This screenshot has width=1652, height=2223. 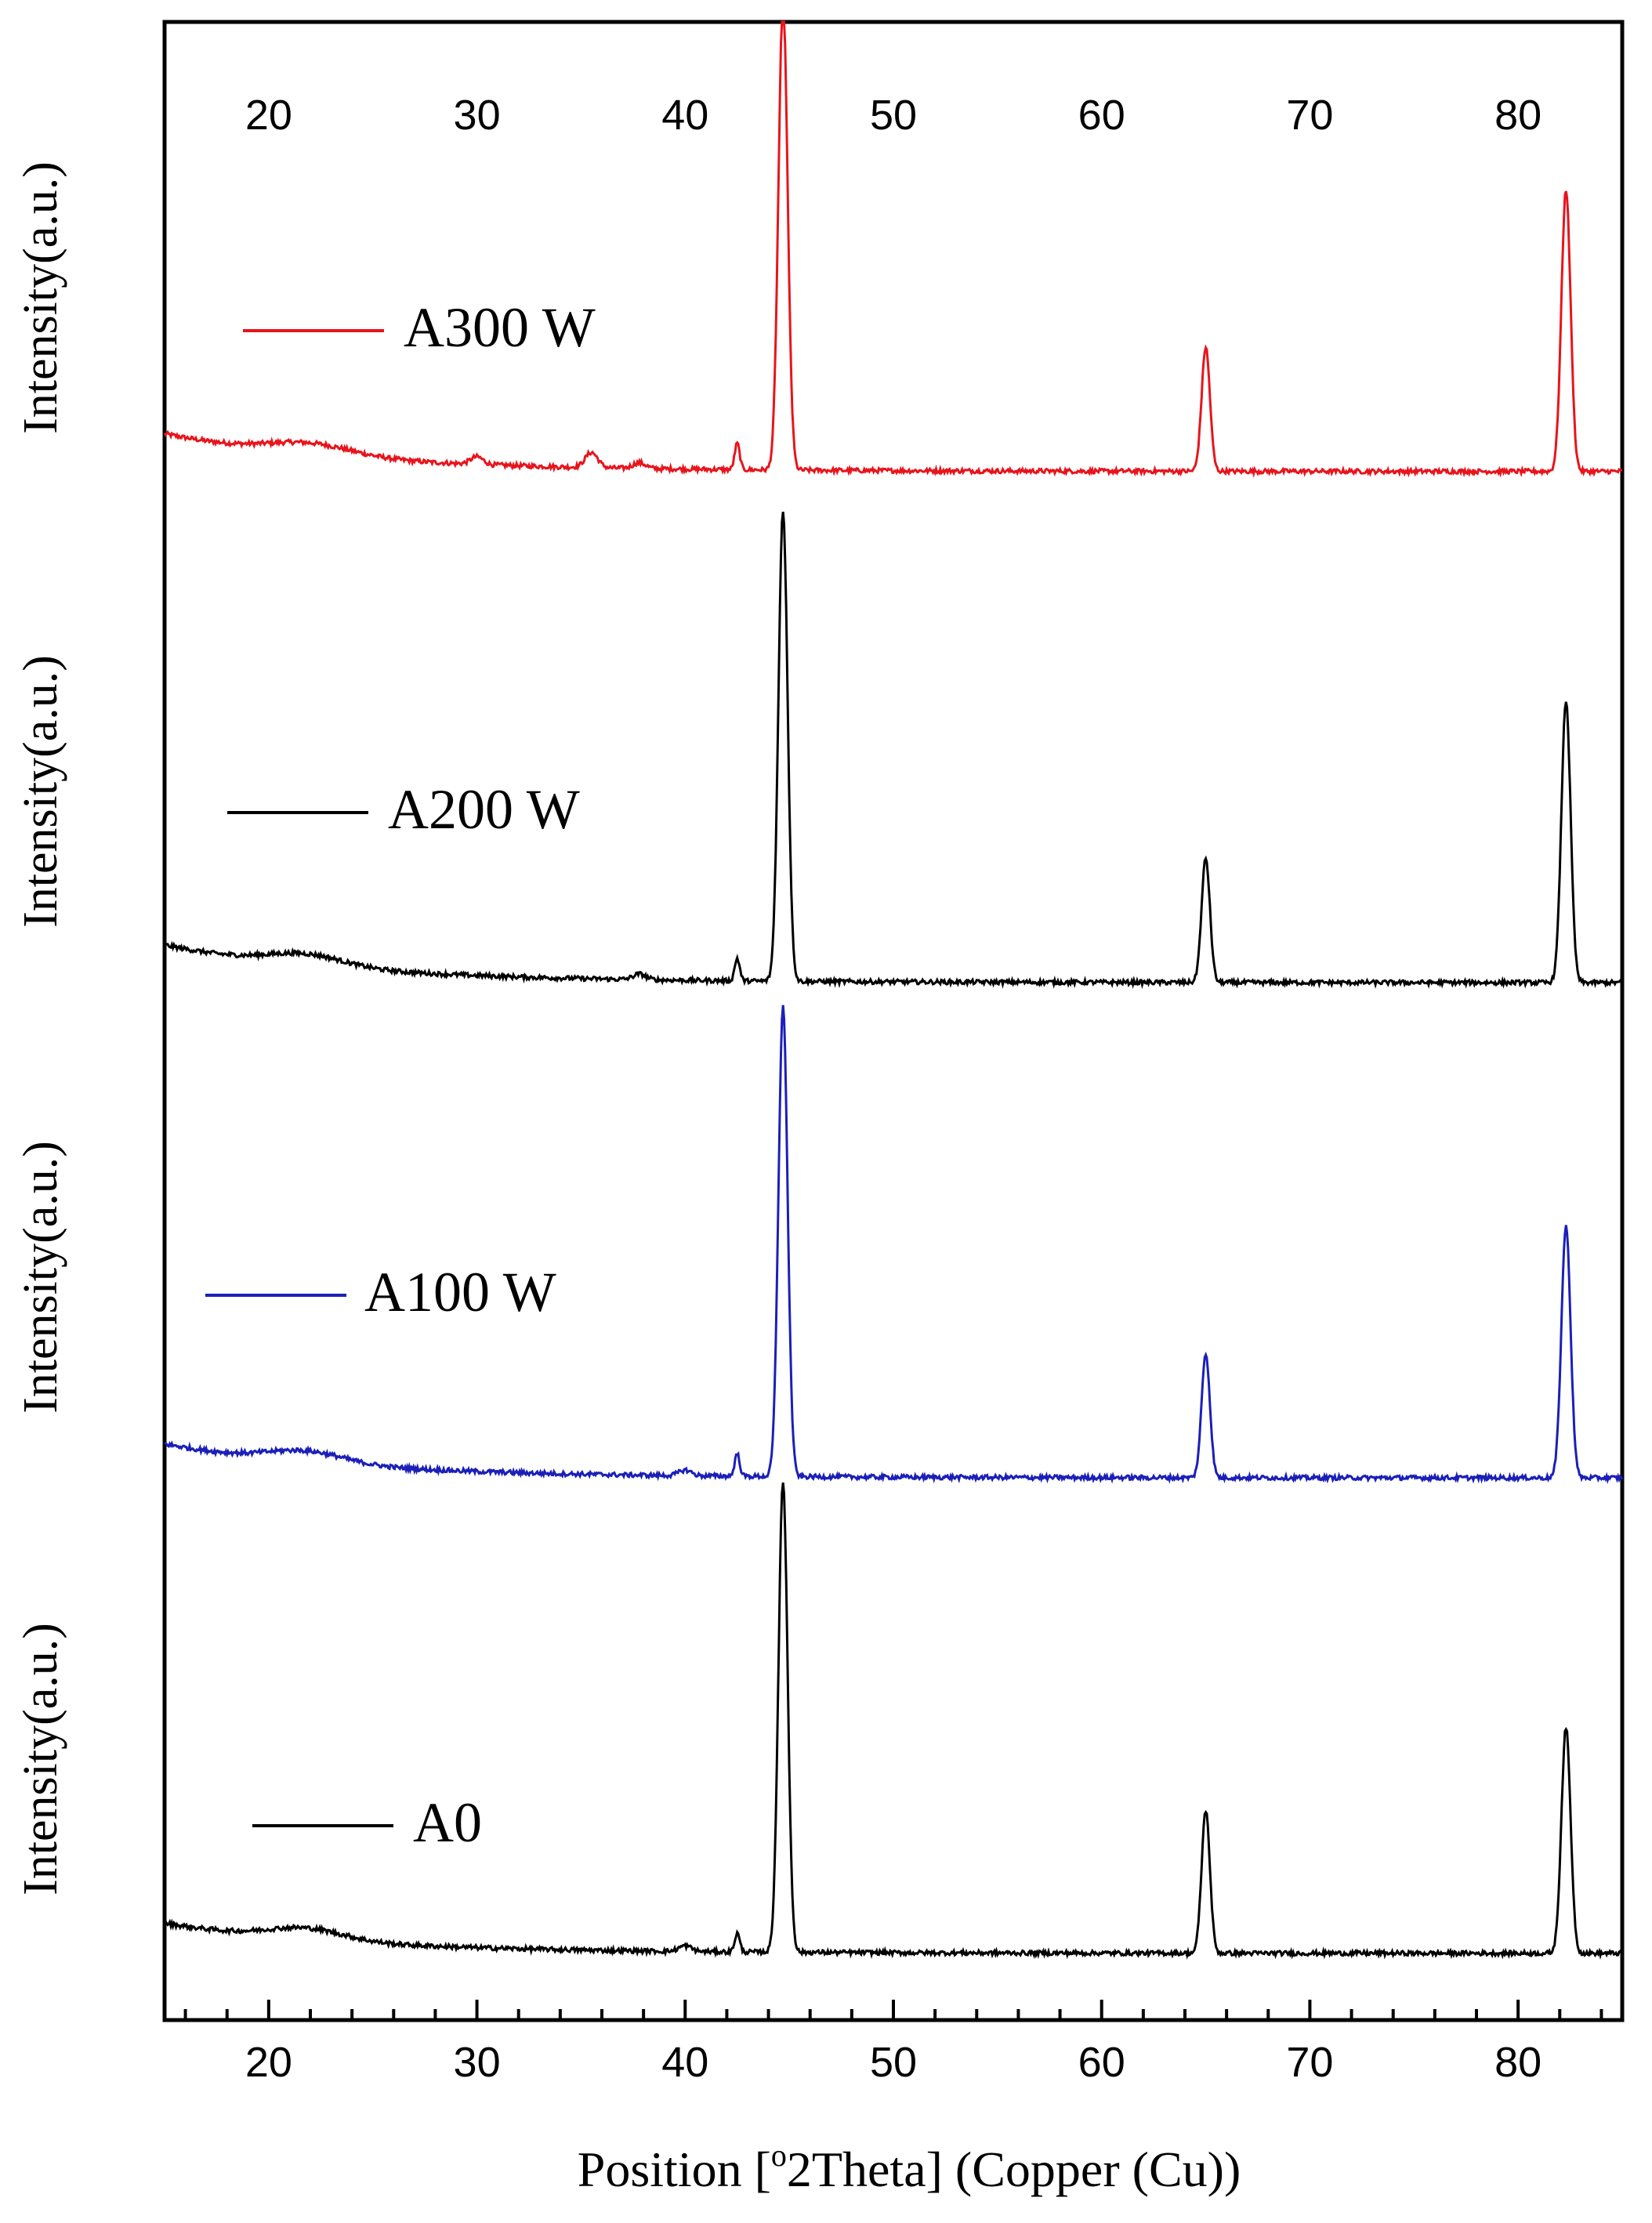 I want to click on legend-label-a100w: A100 W, so click(x=460, y=1292).